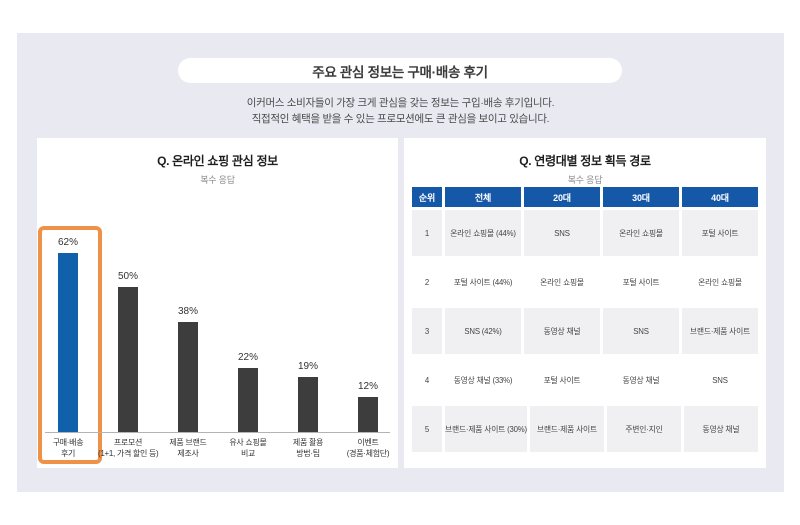 This screenshot has width=800, height=525. What do you see at coordinates (483, 331) in the screenshot?
I see `table-cell: SNS (42%)` at bounding box center [483, 331].